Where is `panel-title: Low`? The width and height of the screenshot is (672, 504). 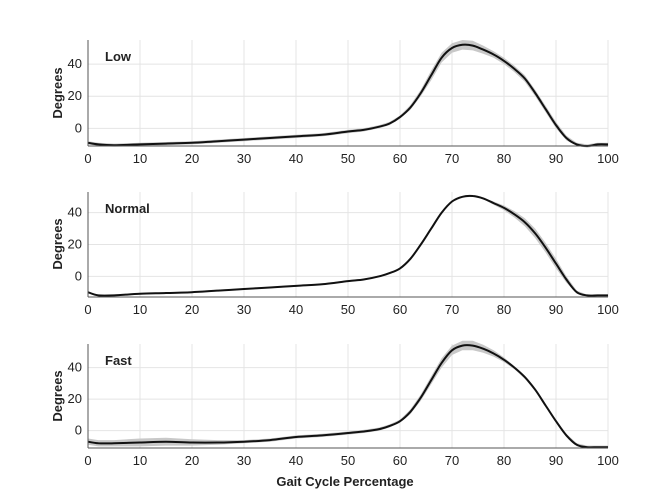
panel-title: Low is located at coordinates (118, 56).